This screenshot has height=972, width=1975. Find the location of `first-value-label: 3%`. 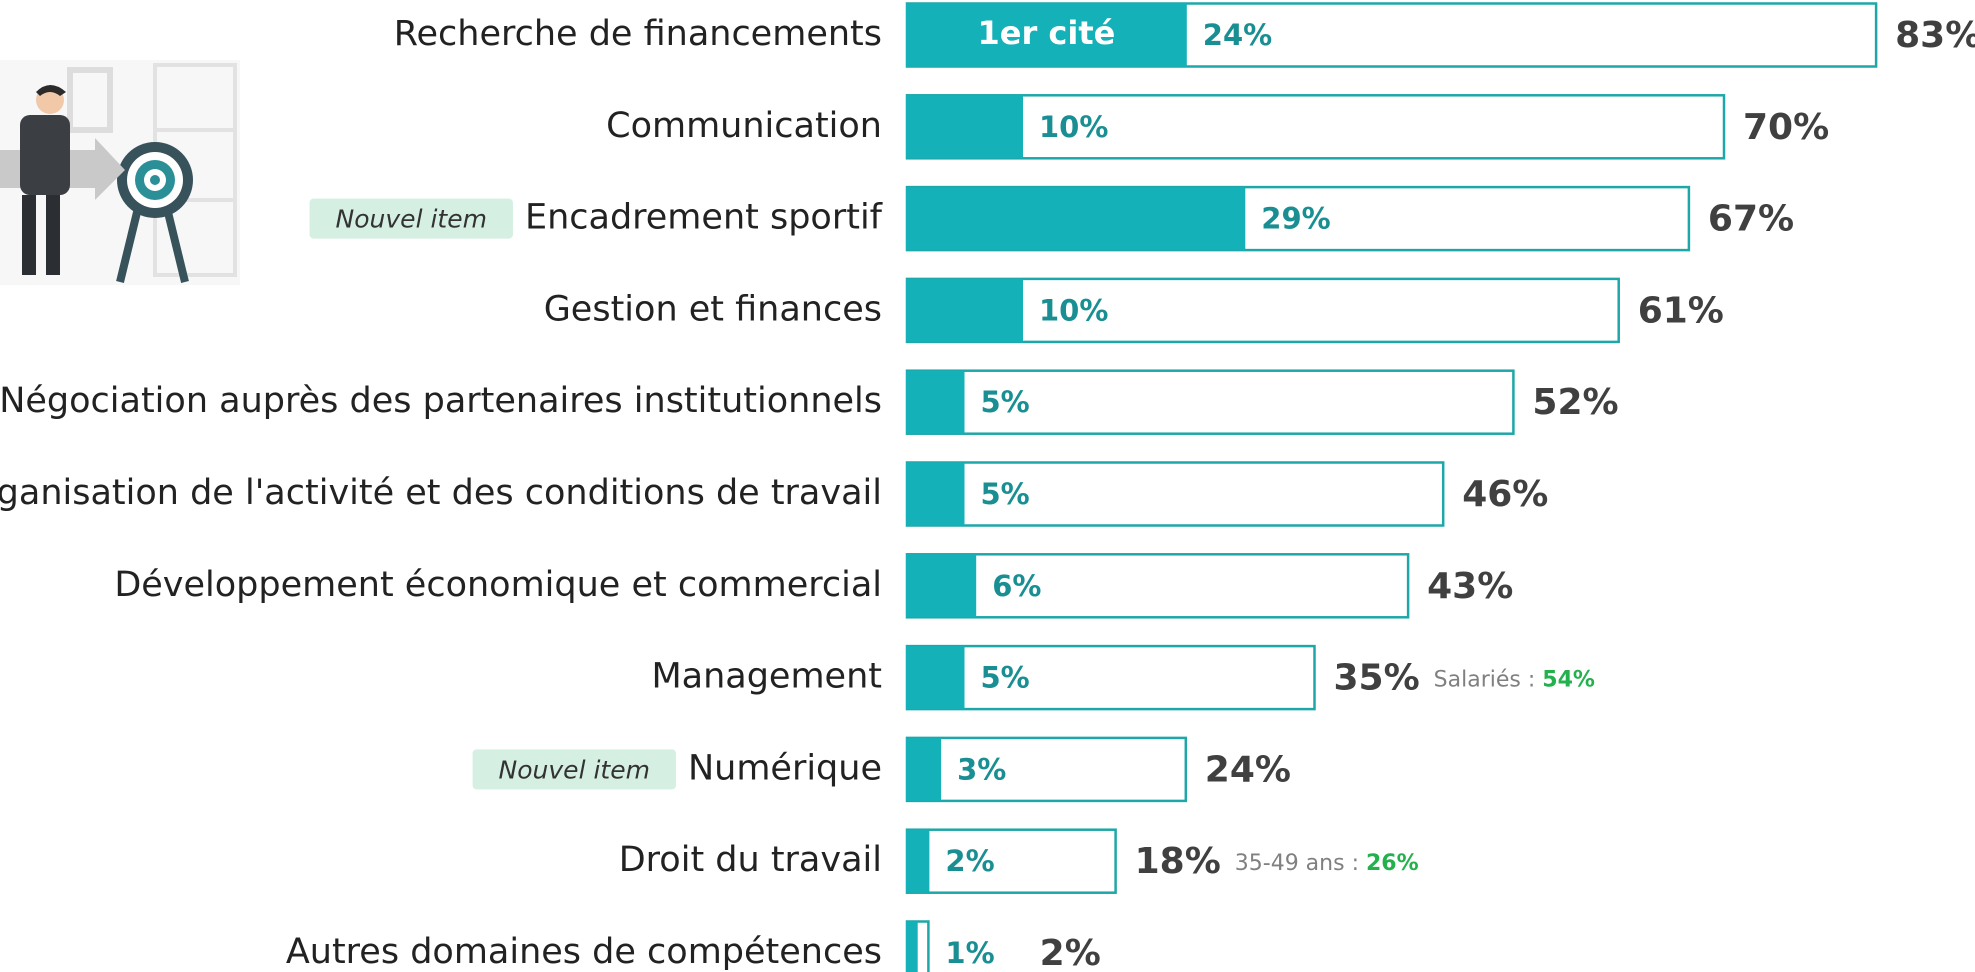

first-value-label: 3% is located at coordinates (981, 769).